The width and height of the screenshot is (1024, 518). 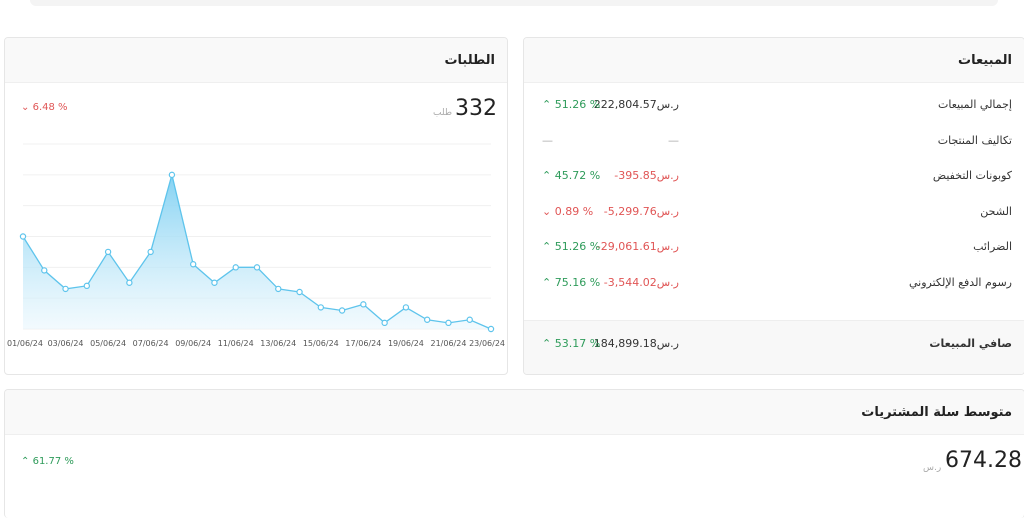 I want to click on top-bar, so click(x=514, y=3).